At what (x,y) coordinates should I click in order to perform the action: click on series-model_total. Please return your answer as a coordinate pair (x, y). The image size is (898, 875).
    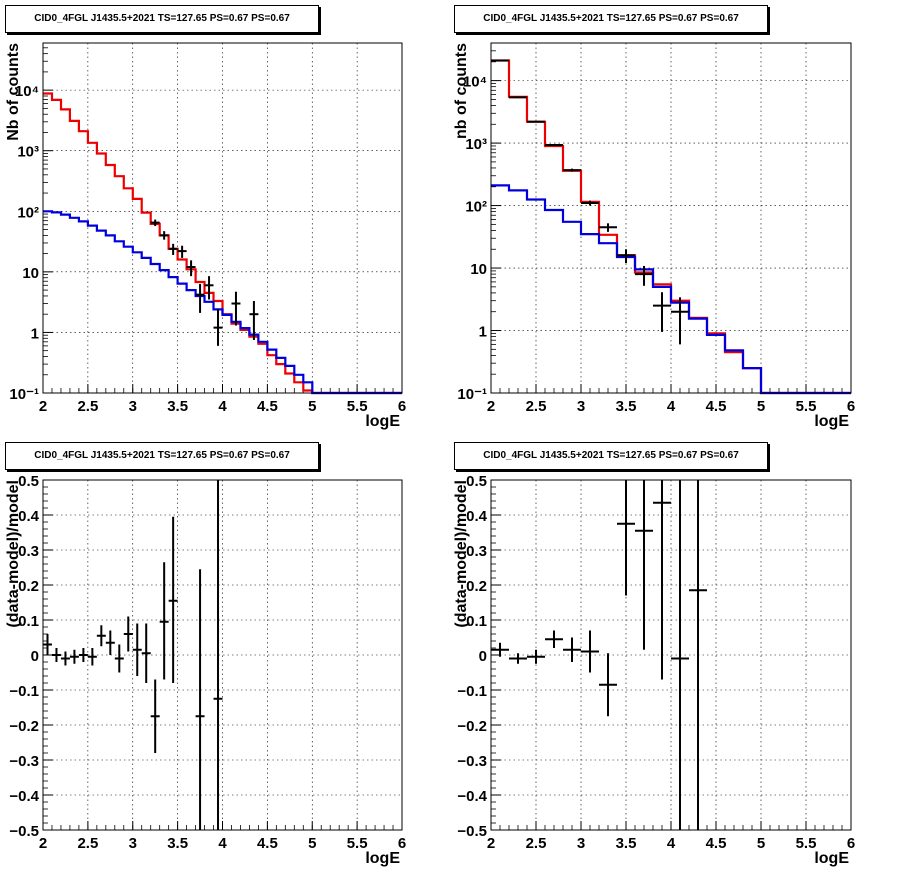
    Looking at the image, I should click on (222, 243).